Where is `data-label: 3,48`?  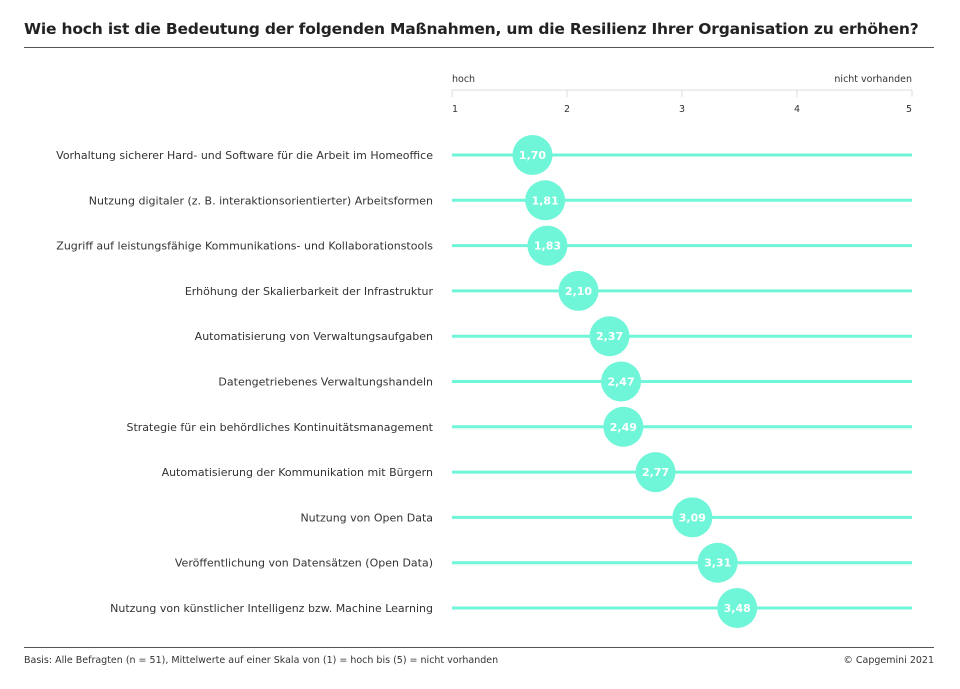
data-label: 3,48 is located at coordinates (737, 608).